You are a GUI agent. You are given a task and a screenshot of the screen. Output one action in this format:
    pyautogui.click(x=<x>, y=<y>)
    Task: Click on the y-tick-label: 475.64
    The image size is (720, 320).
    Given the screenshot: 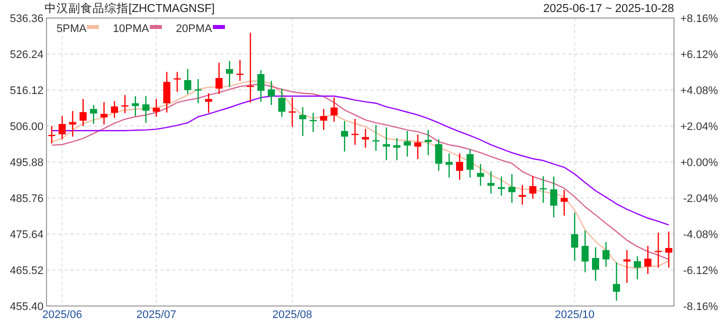 What is the action you would take?
    pyautogui.click(x=27, y=234)
    